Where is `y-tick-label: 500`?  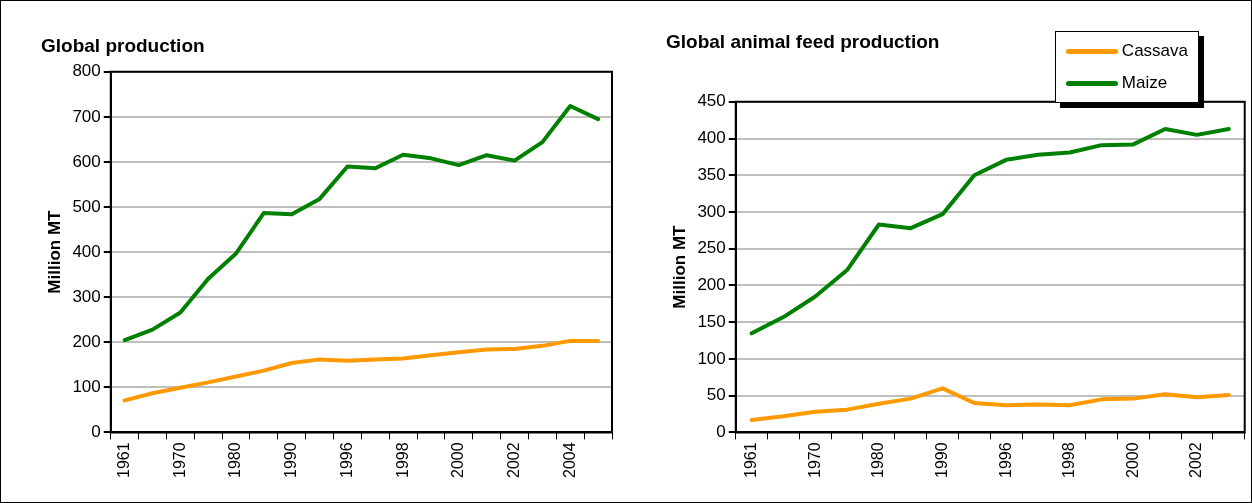 y-tick-label: 500 is located at coordinates (86, 206).